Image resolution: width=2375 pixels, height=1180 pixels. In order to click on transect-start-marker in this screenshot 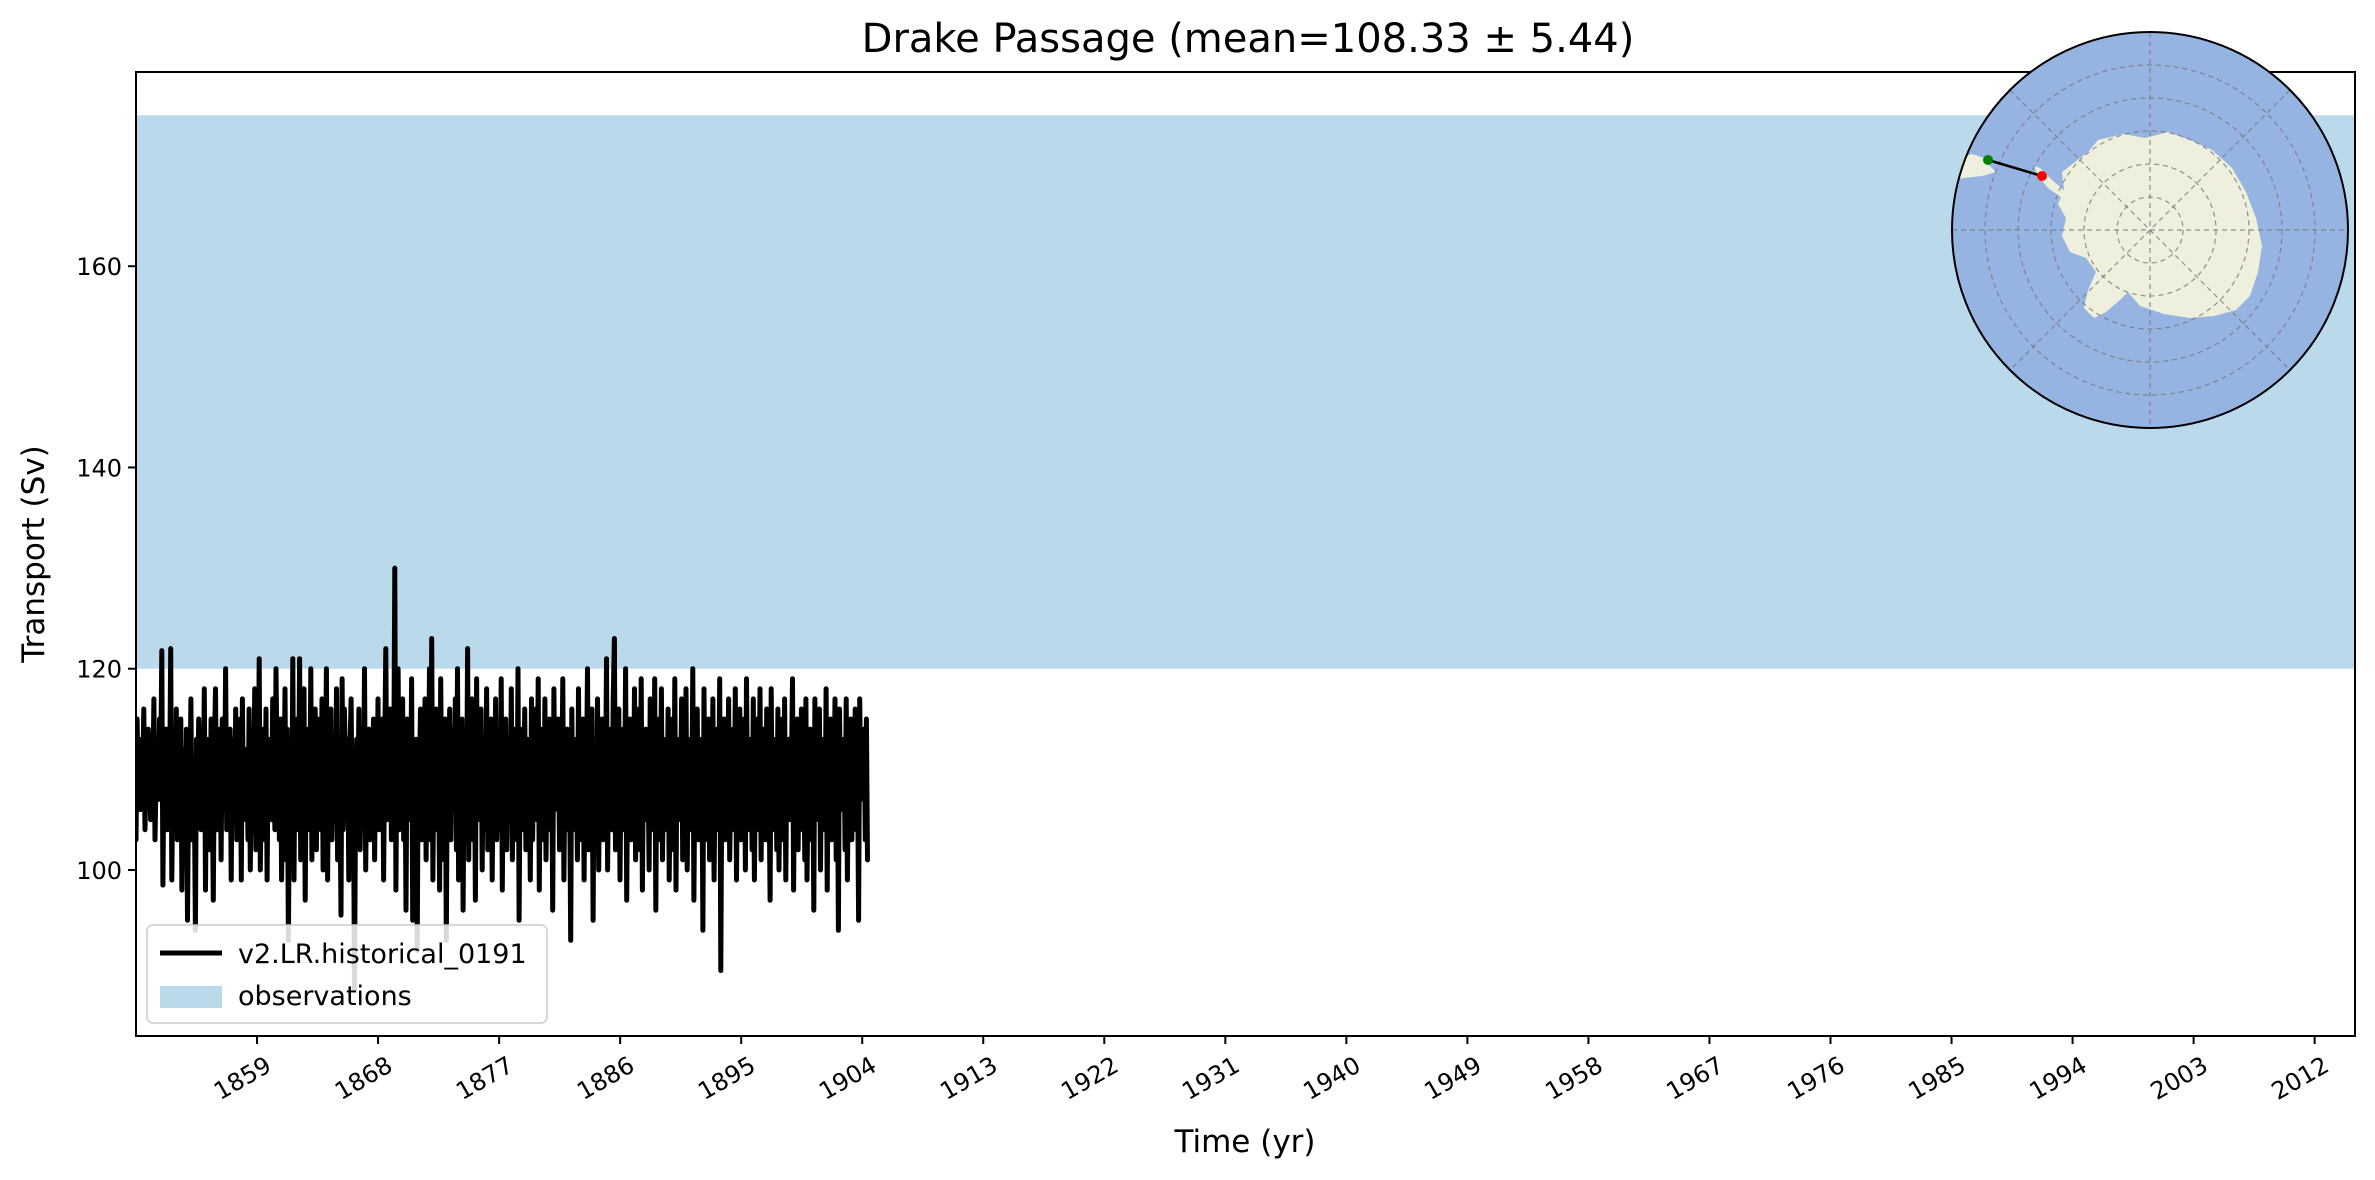, I will do `click(1988, 160)`.